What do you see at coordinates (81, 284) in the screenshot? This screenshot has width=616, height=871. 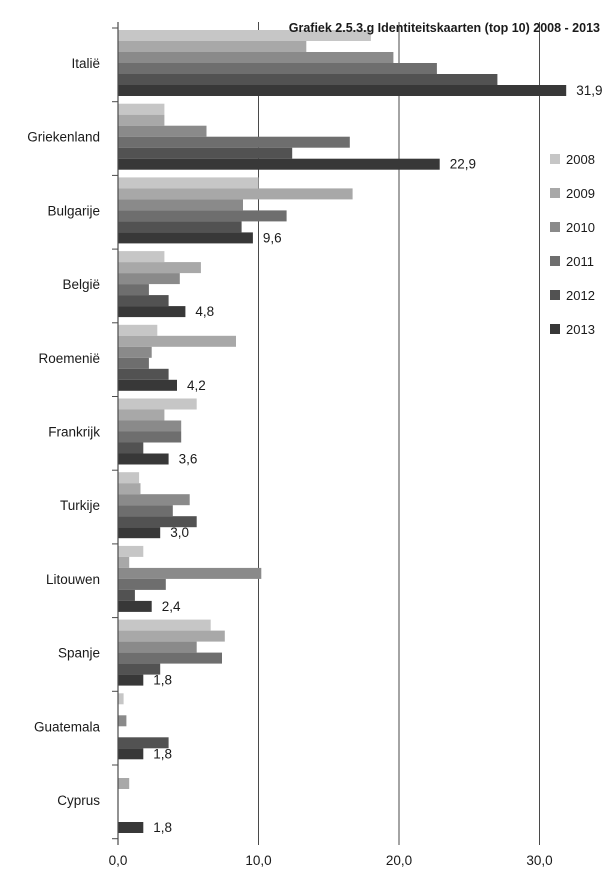 I see `category-label: België` at bounding box center [81, 284].